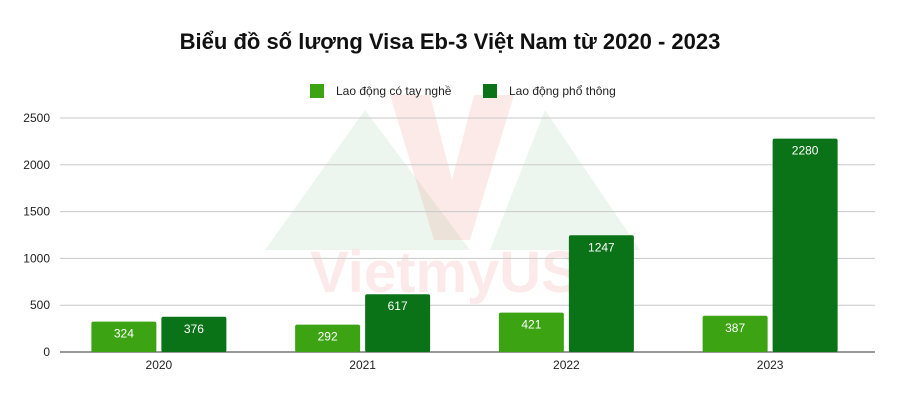 Image resolution: width=900 pixels, height=400 pixels. What do you see at coordinates (159, 365) in the screenshot?
I see `x-tick-label: 2020` at bounding box center [159, 365].